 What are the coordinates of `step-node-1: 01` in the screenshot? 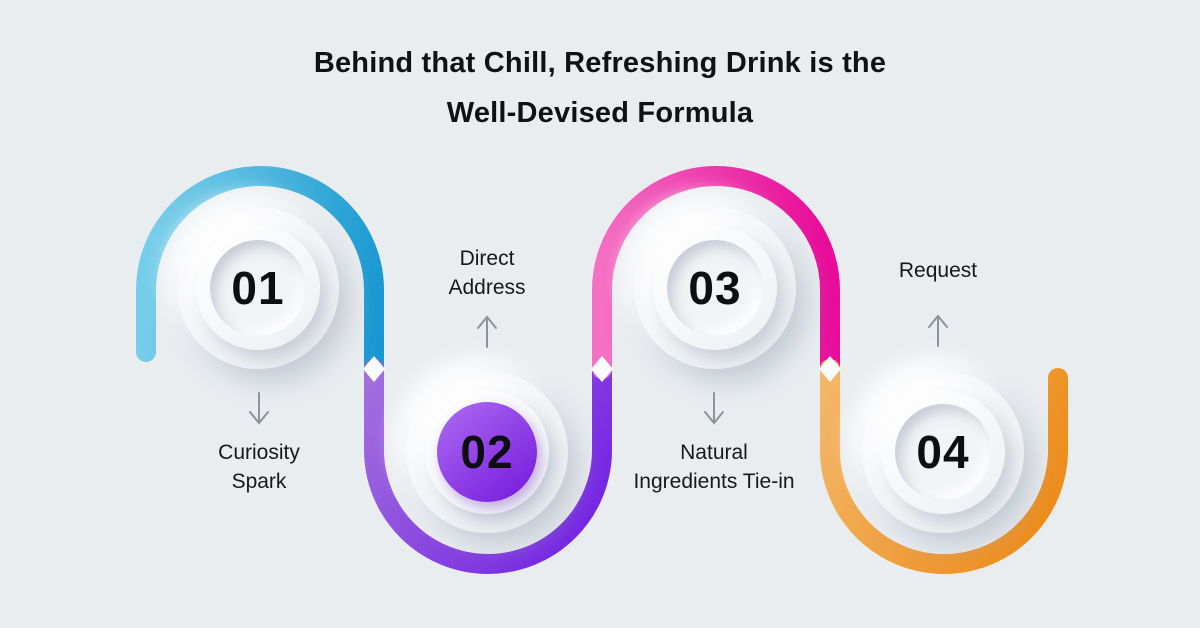 It's located at (258, 288).